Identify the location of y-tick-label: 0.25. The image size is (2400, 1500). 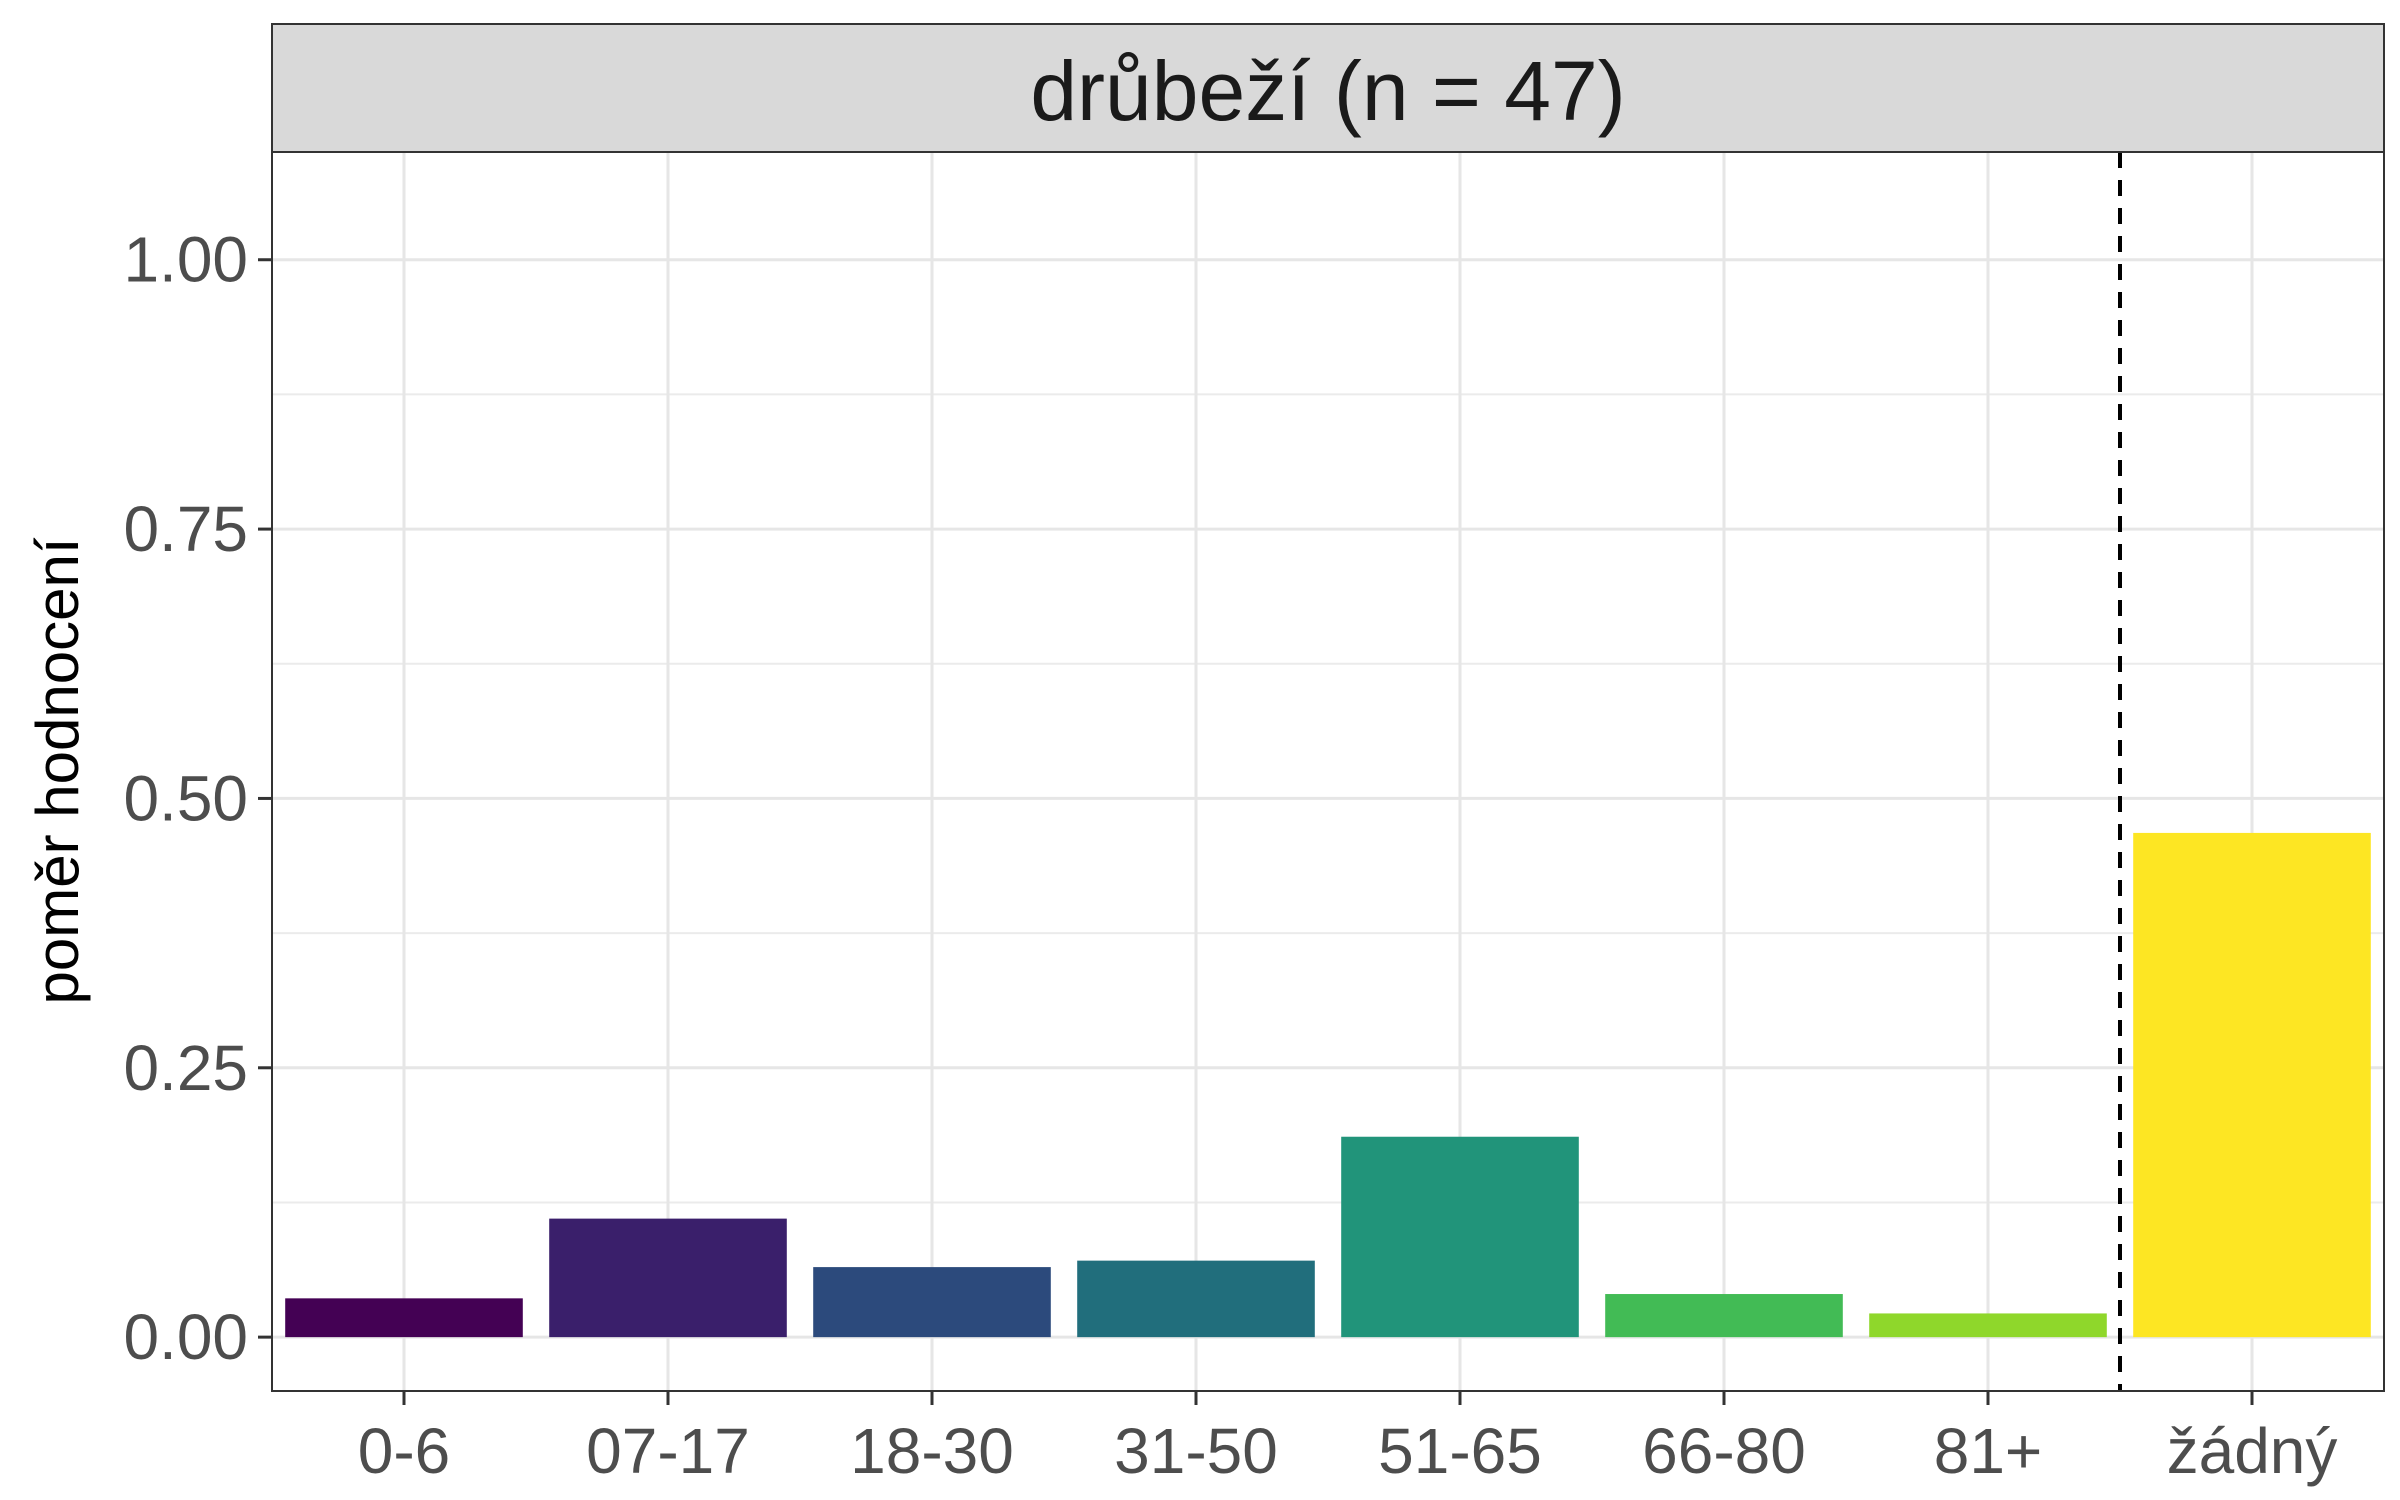
(185, 1068).